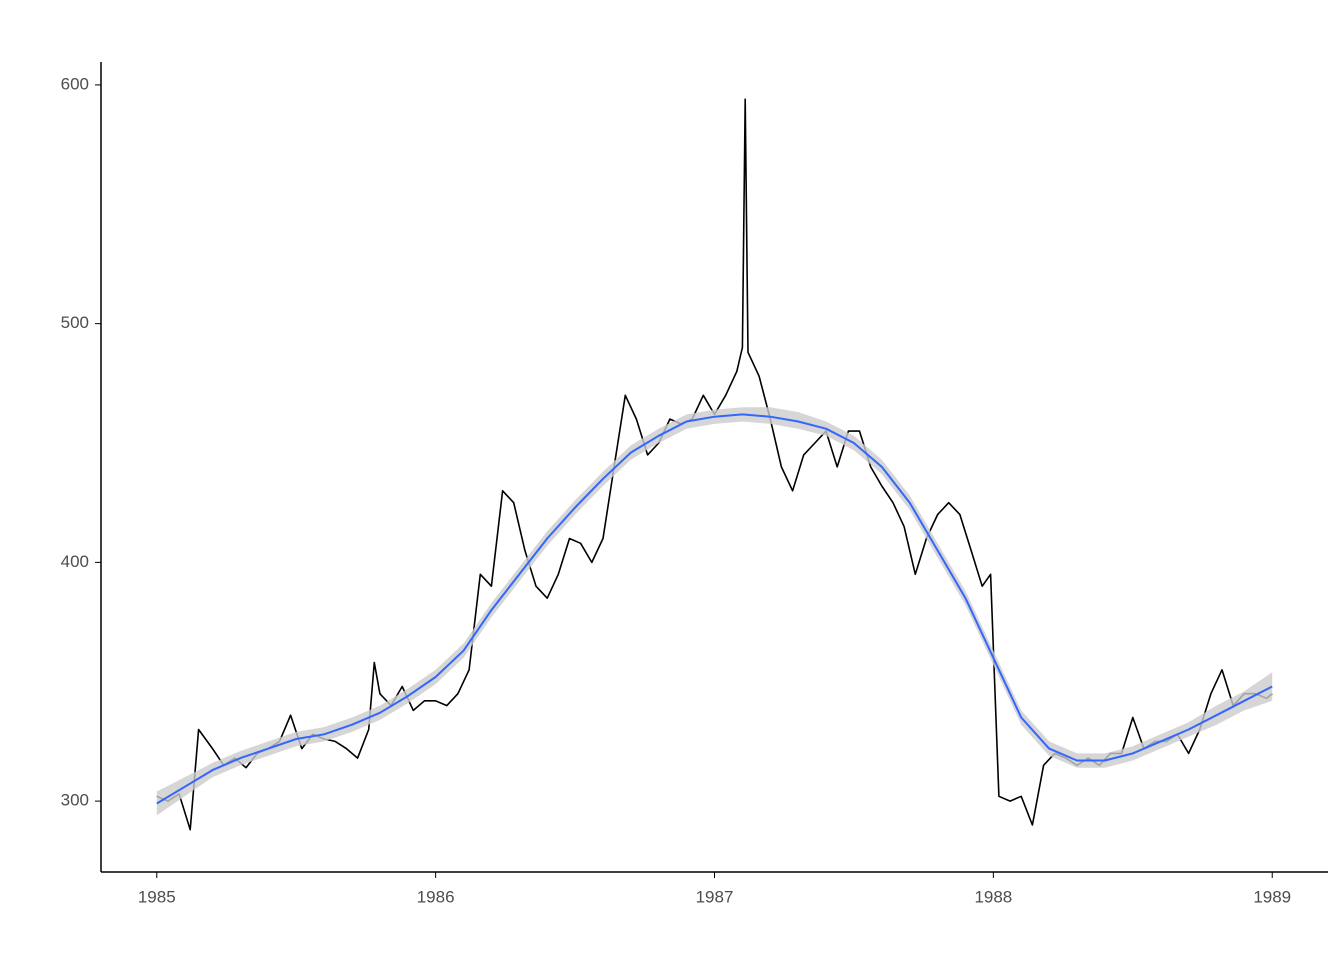 The width and height of the screenshot is (1344, 965). I want to click on x-tick-label: 1987, so click(715, 896).